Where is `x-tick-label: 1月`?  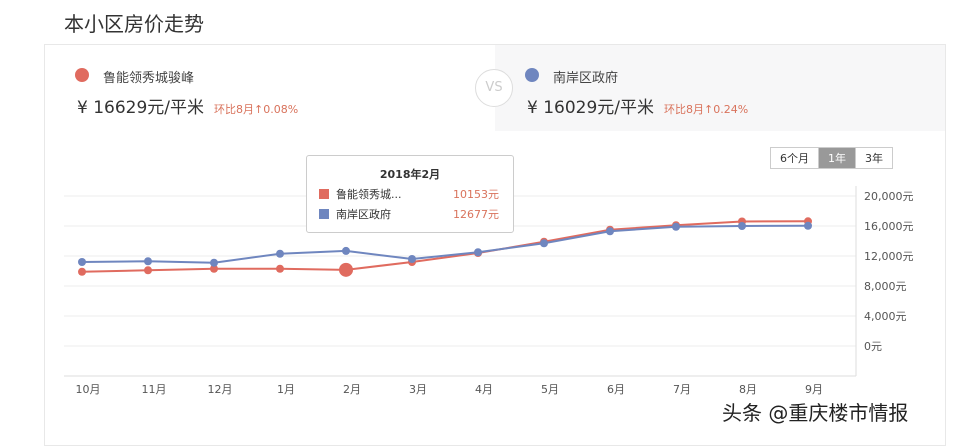 x-tick-label: 1月 is located at coordinates (286, 389).